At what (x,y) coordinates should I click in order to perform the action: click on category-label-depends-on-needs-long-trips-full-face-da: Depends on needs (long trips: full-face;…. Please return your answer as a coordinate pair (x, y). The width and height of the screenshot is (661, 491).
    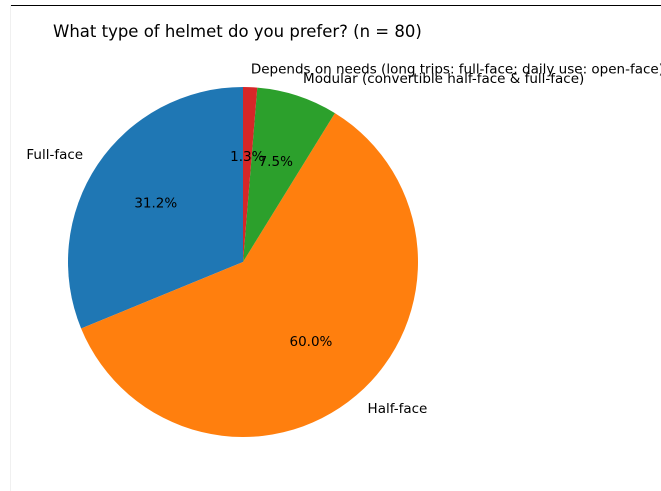
    Looking at the image, I should click on (456, 70).